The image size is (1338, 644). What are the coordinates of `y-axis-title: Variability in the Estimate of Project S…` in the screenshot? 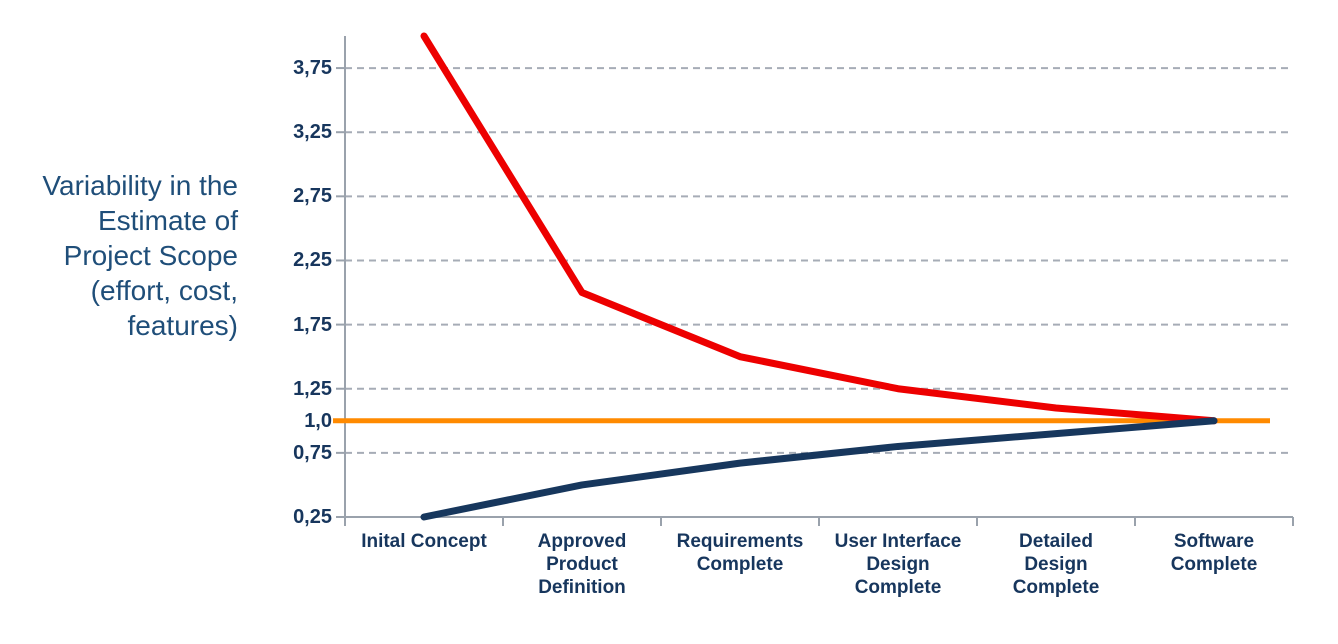 It's located at (140, 255).